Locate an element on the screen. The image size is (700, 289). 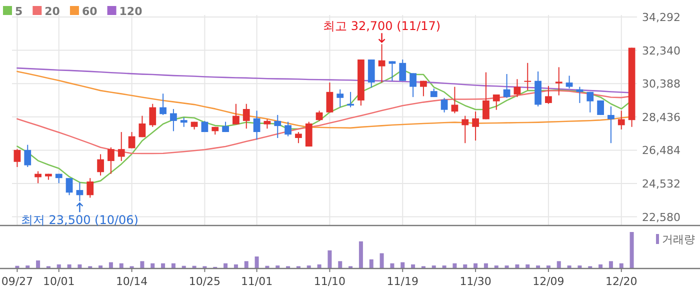
x-tick-label: 11/30 is located at coordinates (476, 281).